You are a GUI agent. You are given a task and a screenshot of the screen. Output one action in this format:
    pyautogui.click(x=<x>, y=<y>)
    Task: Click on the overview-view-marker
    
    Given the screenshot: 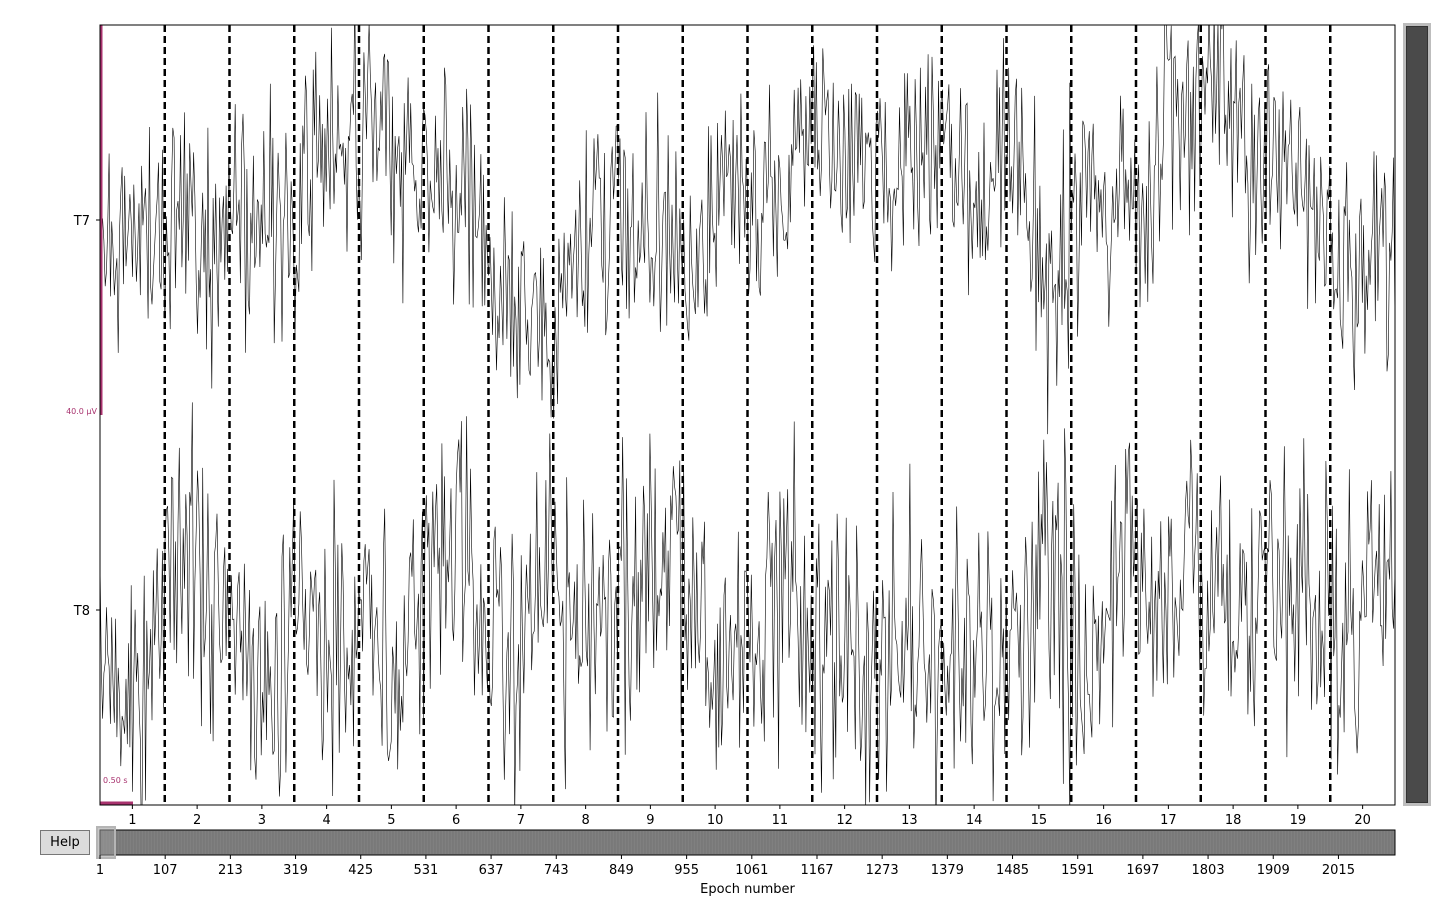 What is the action you would take?
    pyautogui.click(x=106, y=842)
    